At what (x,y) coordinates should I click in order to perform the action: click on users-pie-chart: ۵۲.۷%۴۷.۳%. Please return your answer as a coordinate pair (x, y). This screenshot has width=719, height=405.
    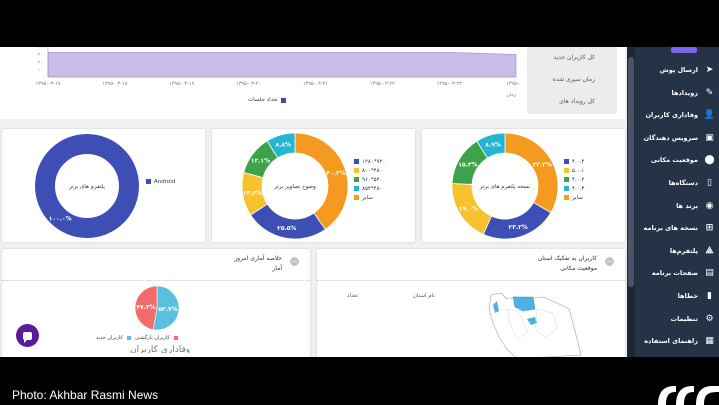
    Looking at the image, I should click on (157, 308).